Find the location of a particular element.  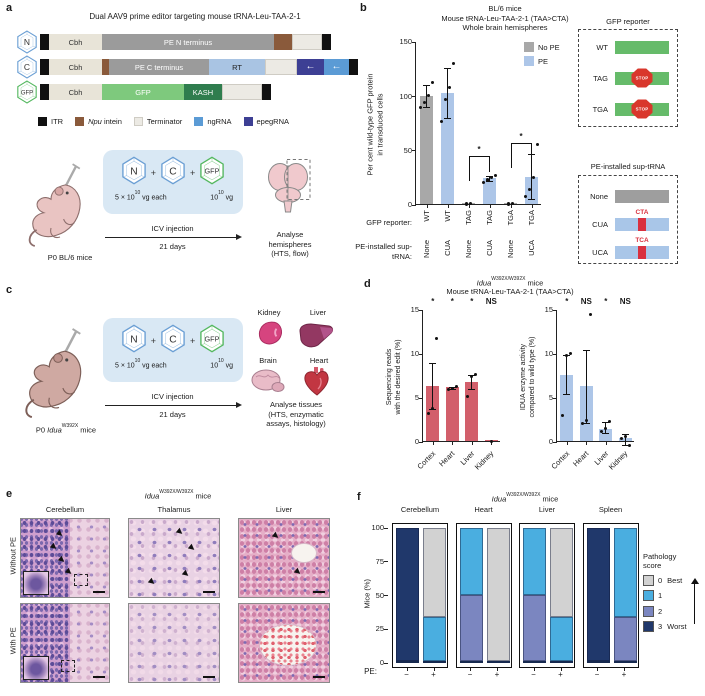

y-tick-label: 15 is located at coordinates (548, 310).